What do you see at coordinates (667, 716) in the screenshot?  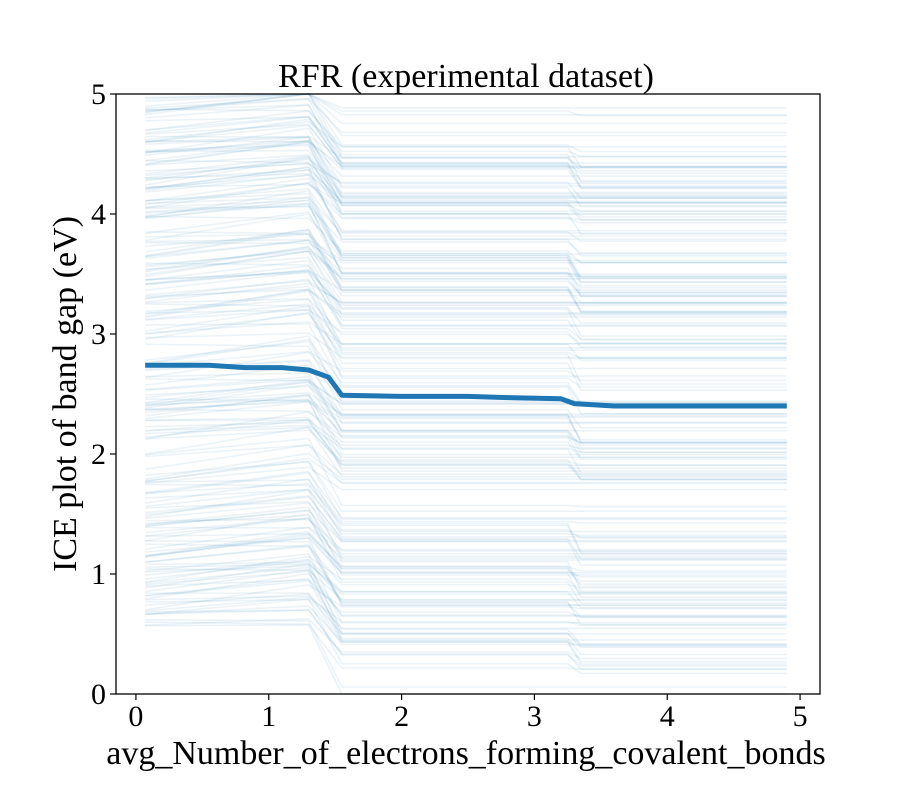 I see `x-tick-label: 4` at bounding box center [667, 716].